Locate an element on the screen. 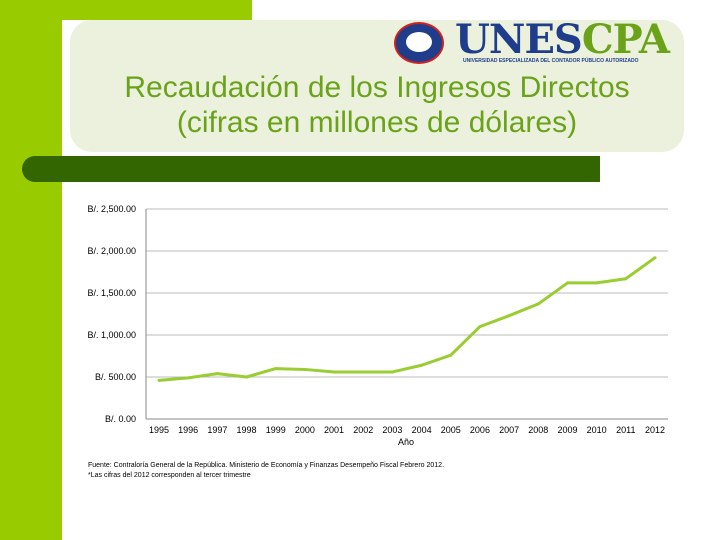 Image resolution: width=720 pixels, height=540 pixels. x-tick-label: 1996 is located at coordinates (188, 430).